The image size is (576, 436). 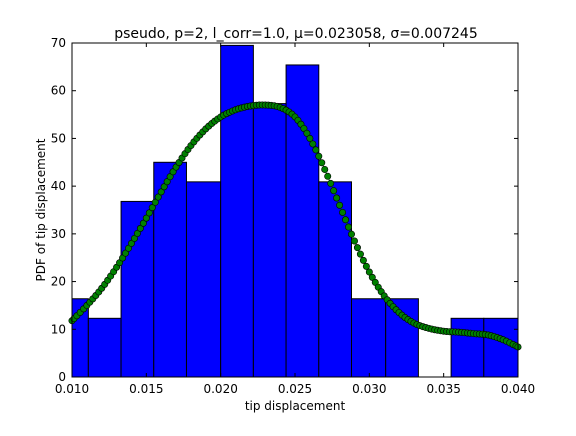 I want to click on x-tick-label-0: 0.010, so click(x=72, y=389).